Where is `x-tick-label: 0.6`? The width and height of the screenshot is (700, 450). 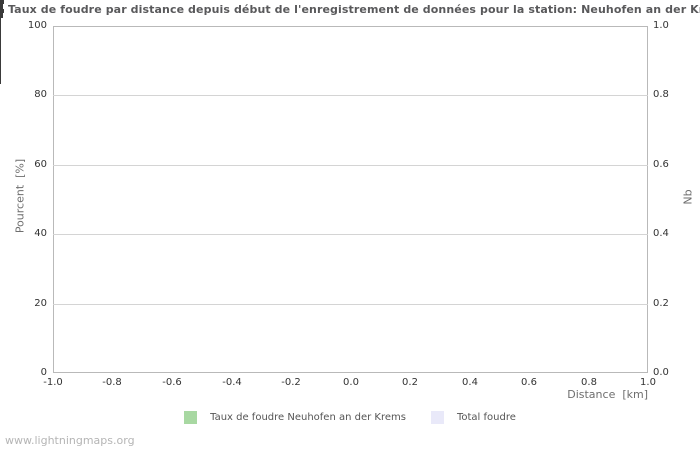
x-tick-label: 0.6 is located at coordinates (529, 382).